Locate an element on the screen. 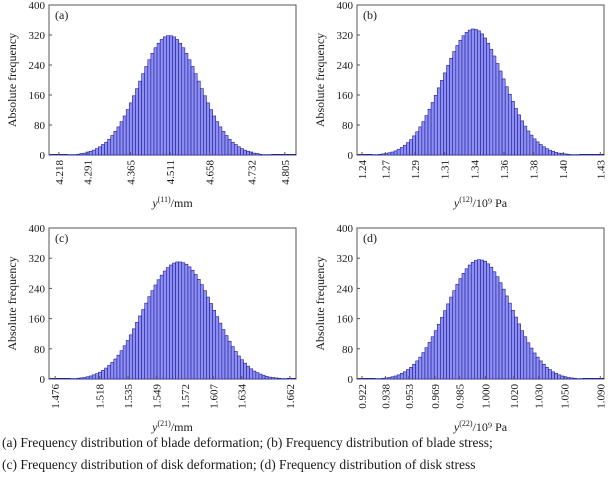 Image resolution: width=612 pixels, height=482 pixels. x-axis-label: y(21)/mm is located at coordinates (172, 426).